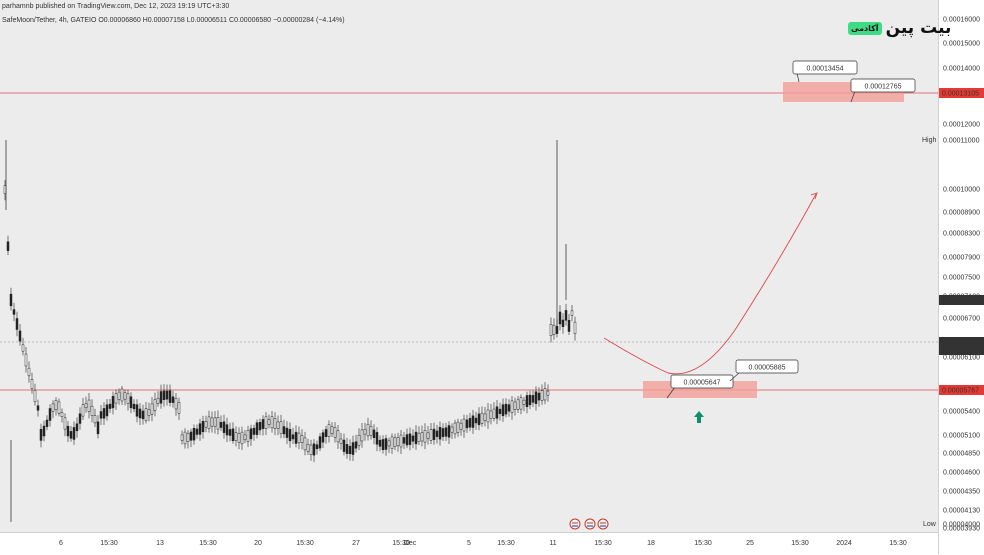 This screenshot has width=984, height=555. What do you see at coordinates (865, 28) in the screenshot?
I see `brand-sub-label: آکادمی` at bounding box center [865, 28].